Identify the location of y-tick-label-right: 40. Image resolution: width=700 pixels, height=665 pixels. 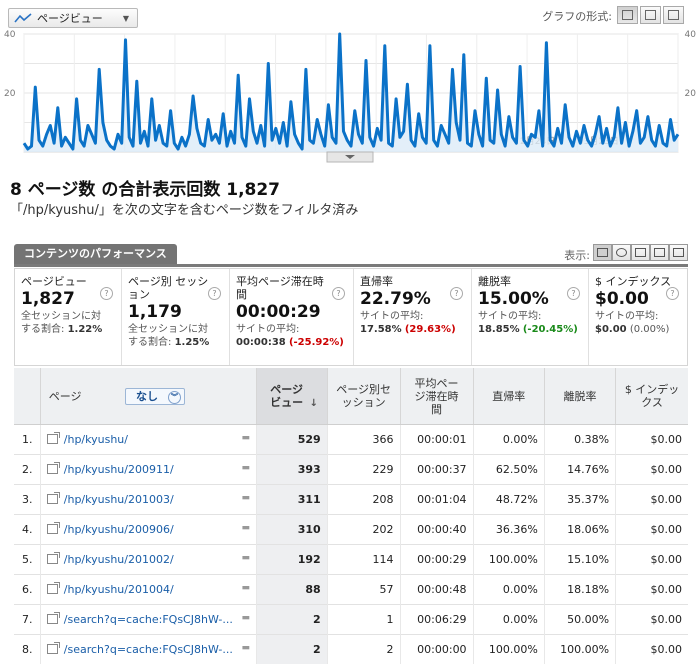
(691, 35).